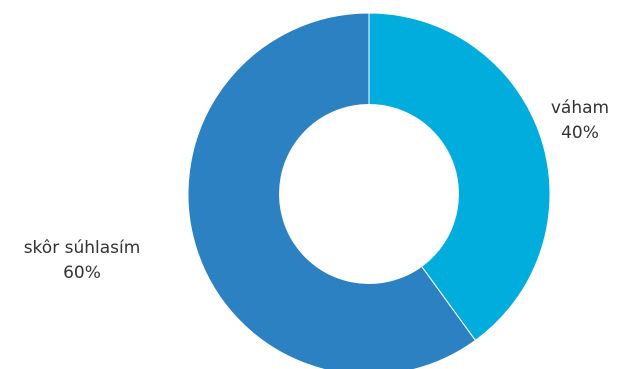 The image size is (621, 369). I want to click on slice-label-vaham-value: 40%, so click(580, 133).